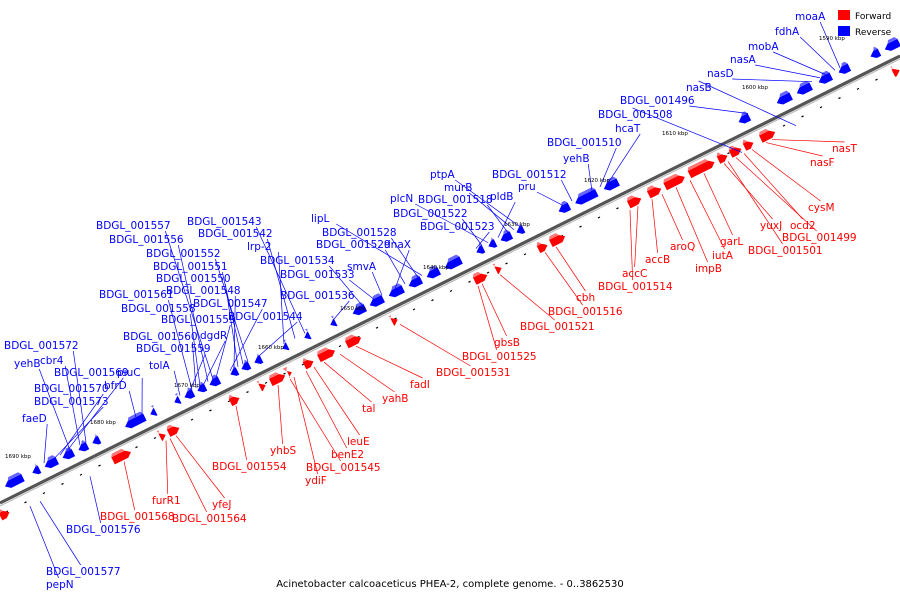  What do you see at coordinates (657, 101) in the screenshot?
I see `reverse-gene-label: BDGL_001496` at bounding box center [657, 101].